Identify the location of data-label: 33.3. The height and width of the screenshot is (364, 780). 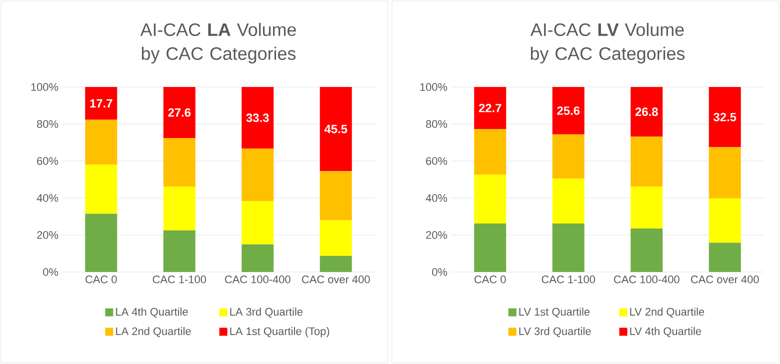
(257, 118).